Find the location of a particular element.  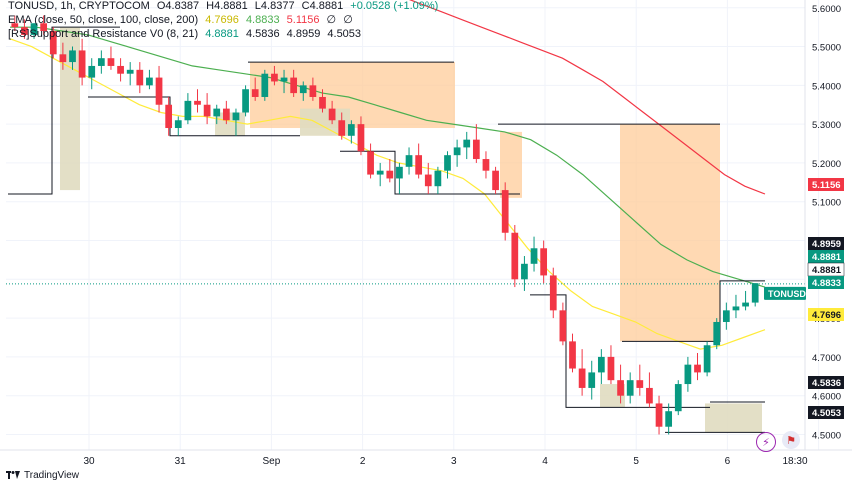

open-value: O4.8387 is located at coordinates (178, 6).